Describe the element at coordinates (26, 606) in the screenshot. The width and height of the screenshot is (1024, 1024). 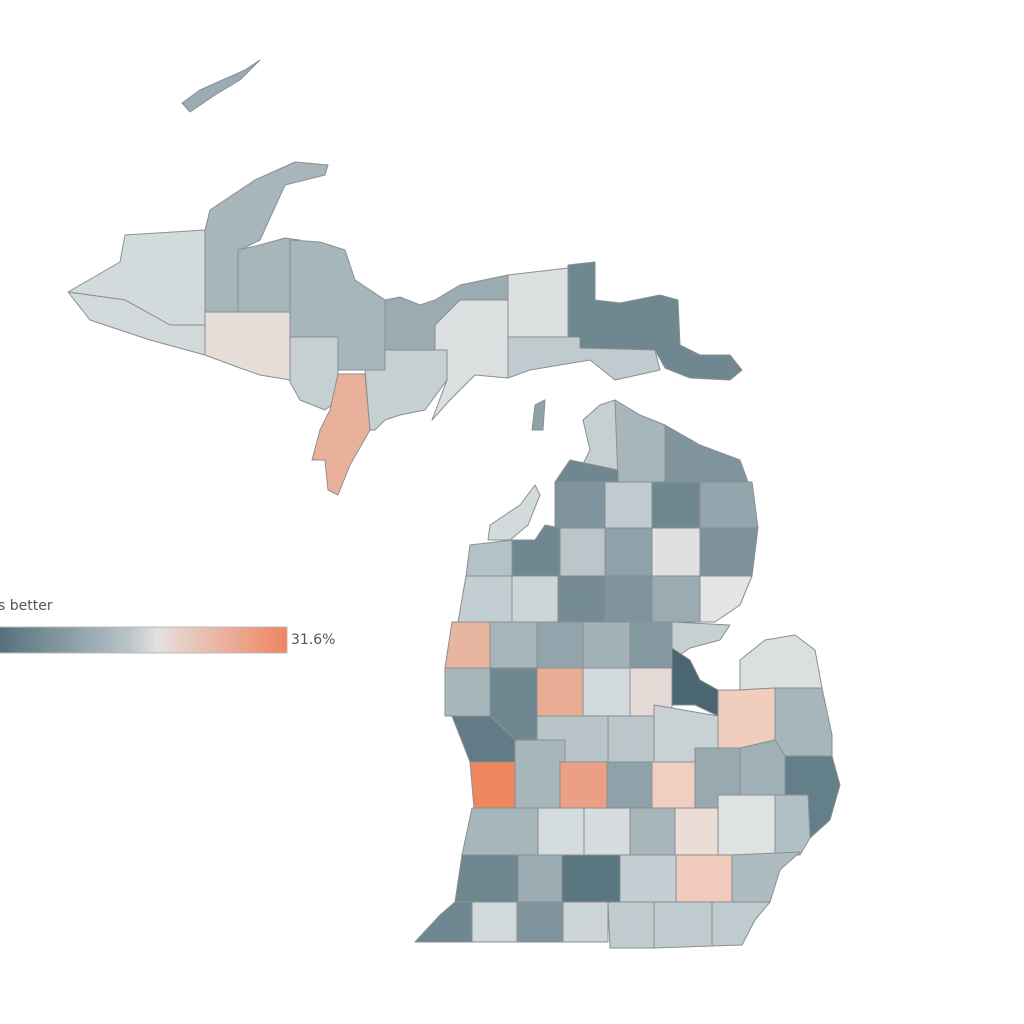
I see `legend-title: s better` at that location.